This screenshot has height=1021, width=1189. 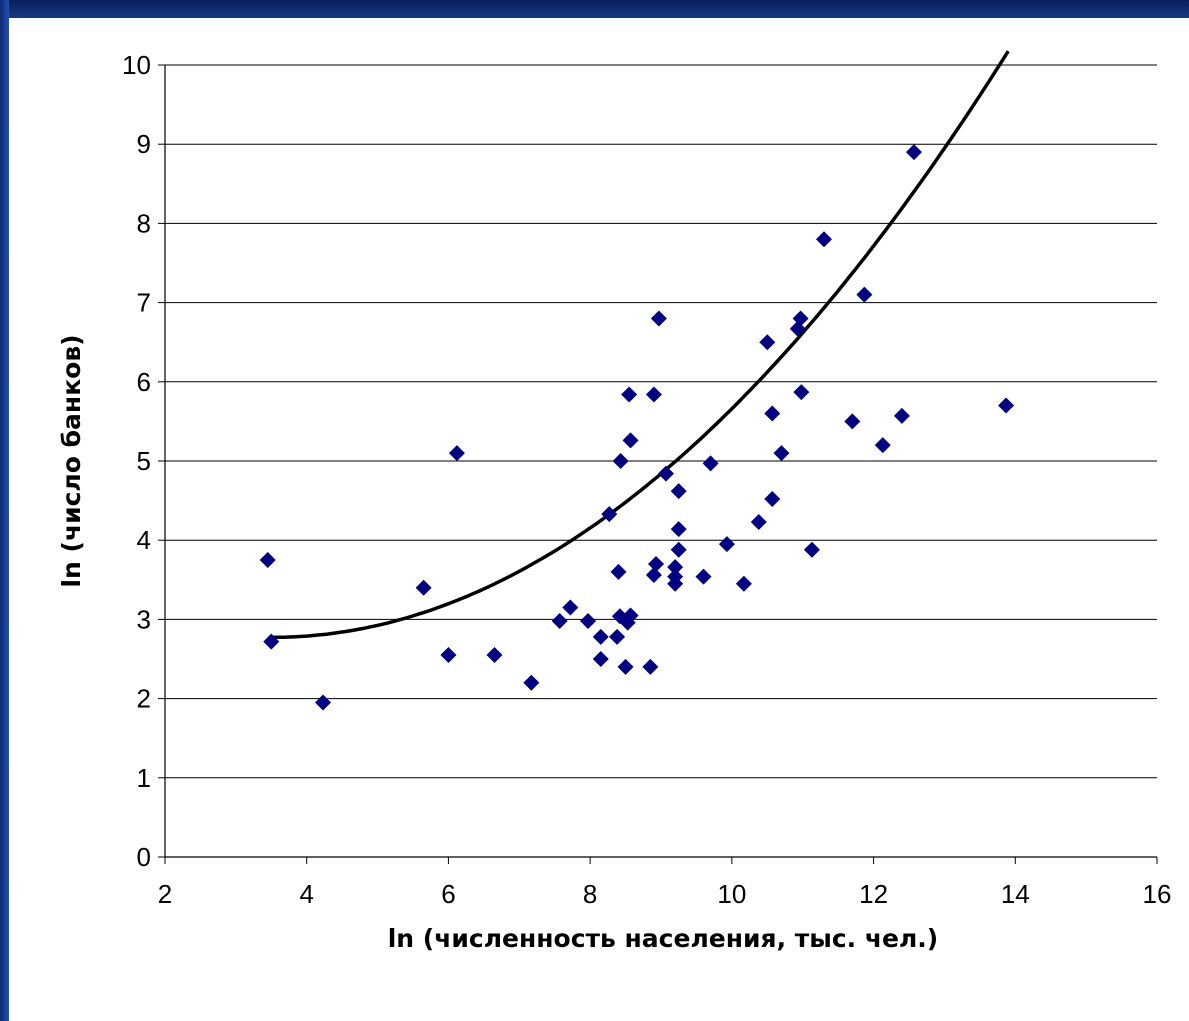 I want to click on y-tick-label: 2, so click(x=144, y=699).